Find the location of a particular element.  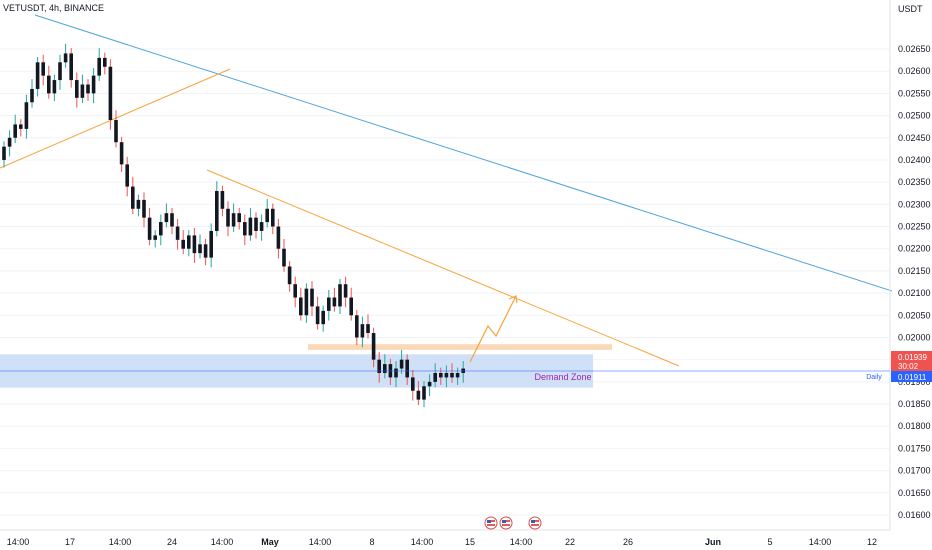

chart-title: VETUSDT, 4h, BINANCE is located at coordinates (53, 8).